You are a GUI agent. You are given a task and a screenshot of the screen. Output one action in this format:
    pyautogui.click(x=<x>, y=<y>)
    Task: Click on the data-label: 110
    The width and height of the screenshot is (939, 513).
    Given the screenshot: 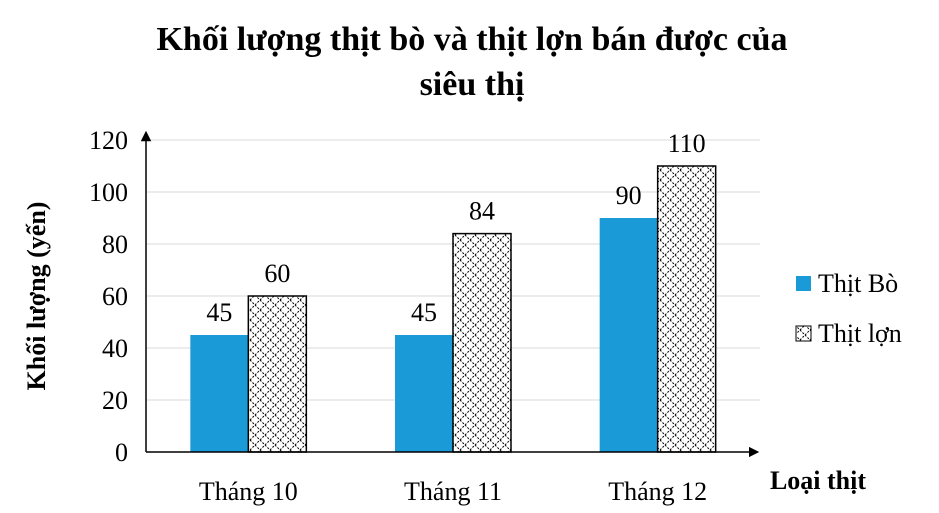 What is the action you would take?
    pyautogui.click(x=687, y=143)
    